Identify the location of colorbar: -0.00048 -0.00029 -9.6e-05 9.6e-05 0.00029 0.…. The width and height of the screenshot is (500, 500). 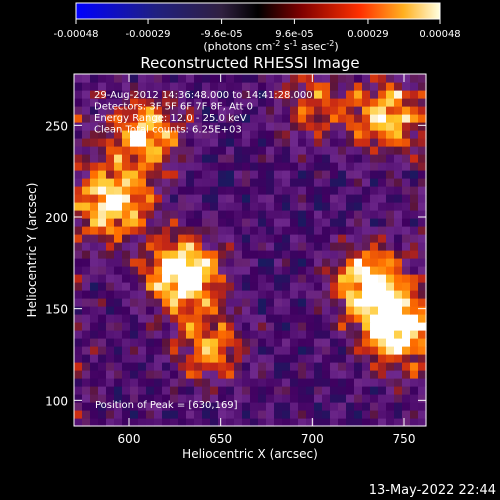
(257, 27).